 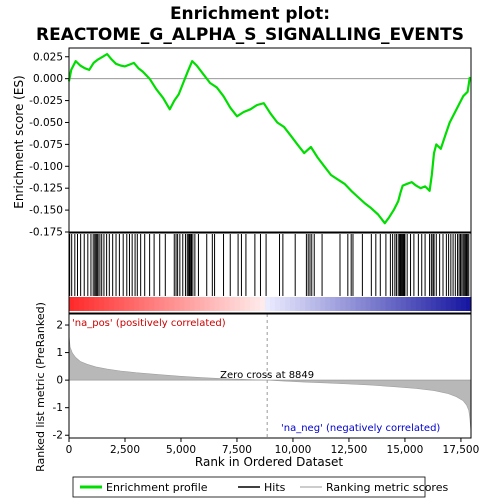 What do you see at coordinates (59, 353) in the screenshot?
I see `ranking-y-tick-label: 1` at bounding box center [59, 353].